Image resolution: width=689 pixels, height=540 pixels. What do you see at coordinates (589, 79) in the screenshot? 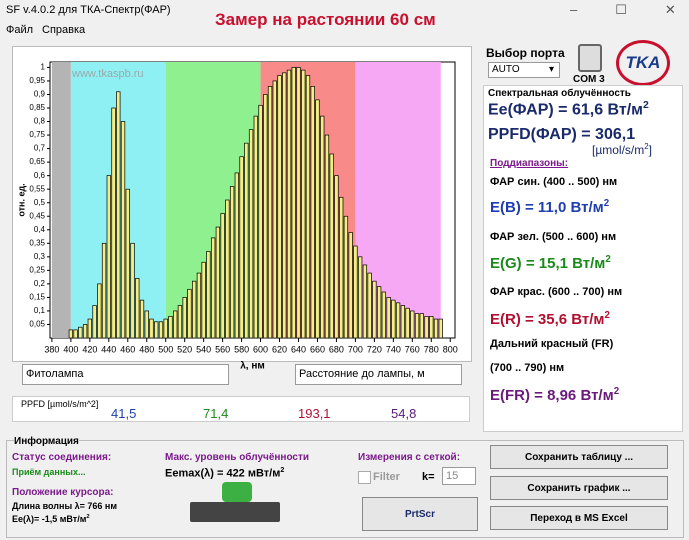
I see `com-label: COM 3` at bounding box center [589, 79].